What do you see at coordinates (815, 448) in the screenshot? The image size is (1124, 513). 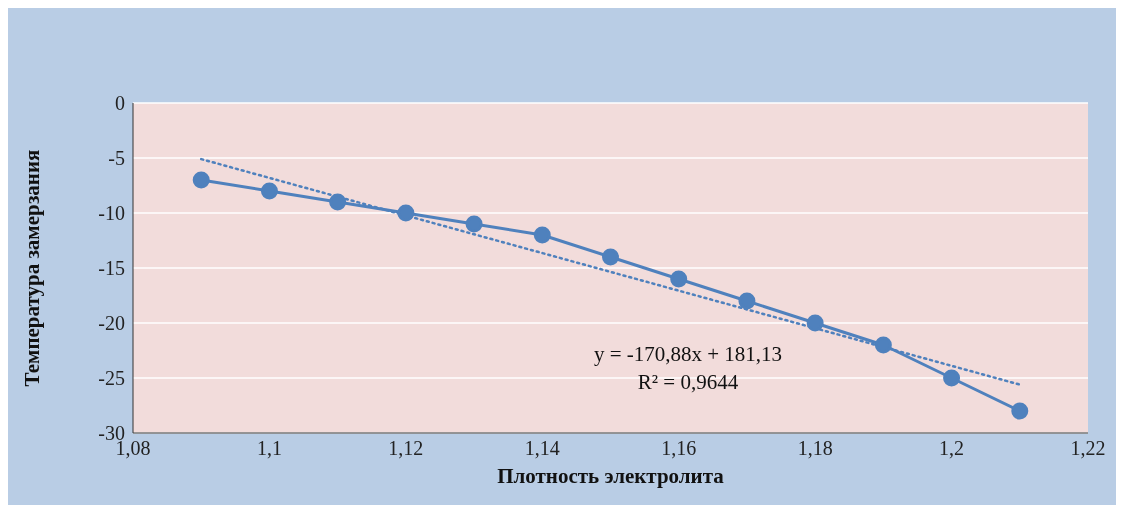 I see `x-tick-label: 1,18` at bounding box center [815, 448].